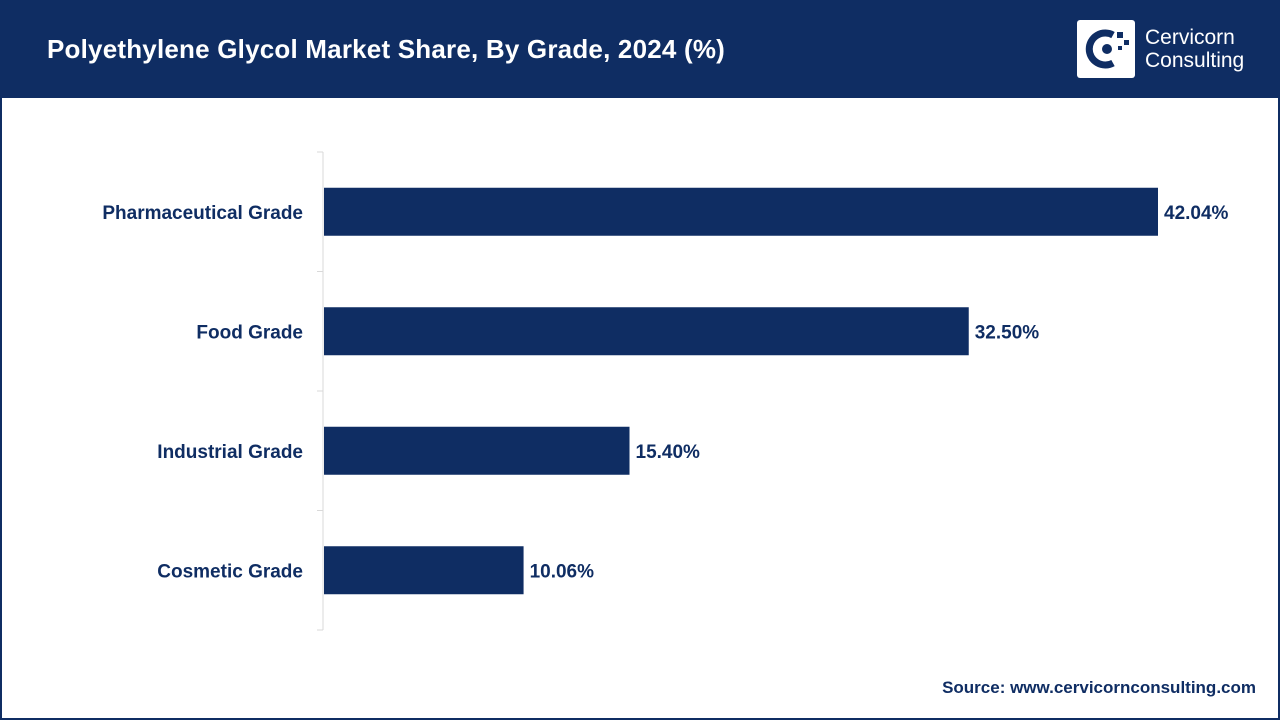 The width and height of the screenshot is (1280, 720). I want to click on bar-food-grade, so click(646, 331).